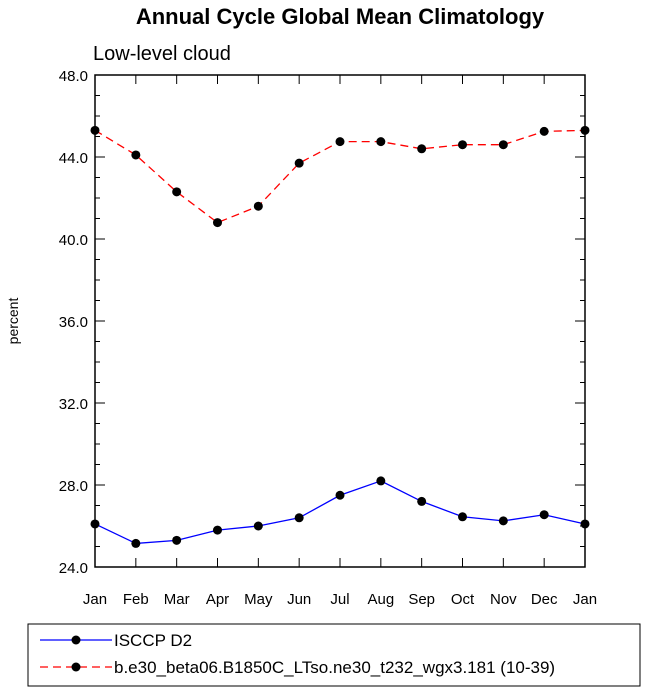 The width and height of the screenshot is (648, 695). I want to click on y-tick-label: 24.0, so click(73, 568).